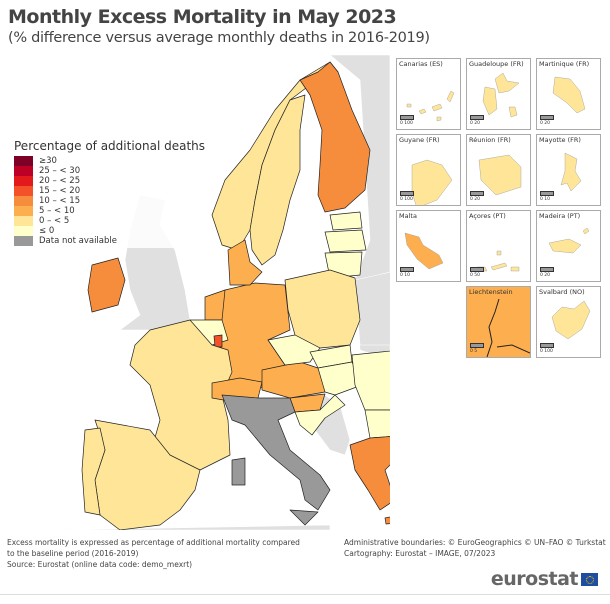  Describe the element at coordinates (195, 527) in the screenshot. I see `north-africa-land` at that location.